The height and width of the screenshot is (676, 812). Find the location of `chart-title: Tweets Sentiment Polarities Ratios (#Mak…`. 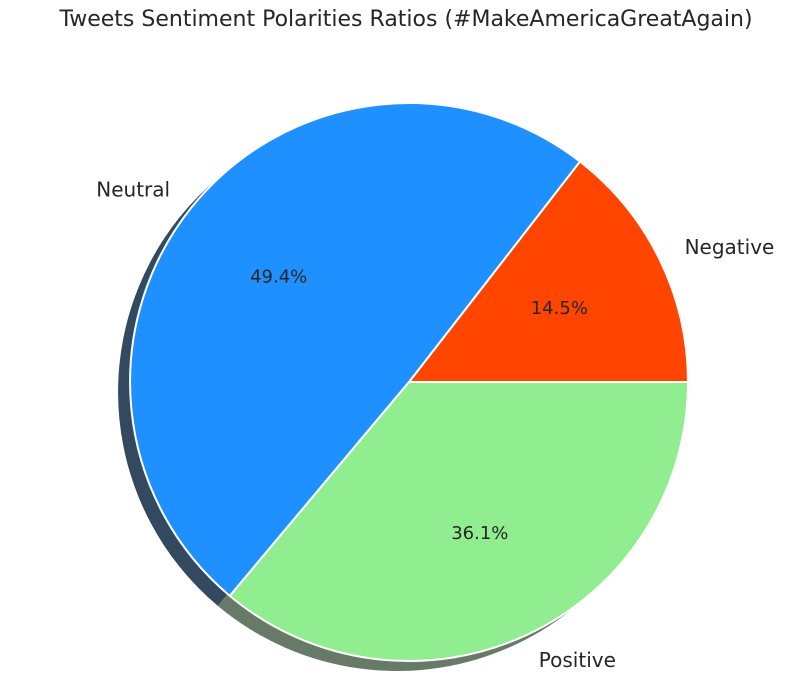

chart-title: Tweets Sentiment Polarities Ratios (#Mak… is located at coordinates (406, 19).